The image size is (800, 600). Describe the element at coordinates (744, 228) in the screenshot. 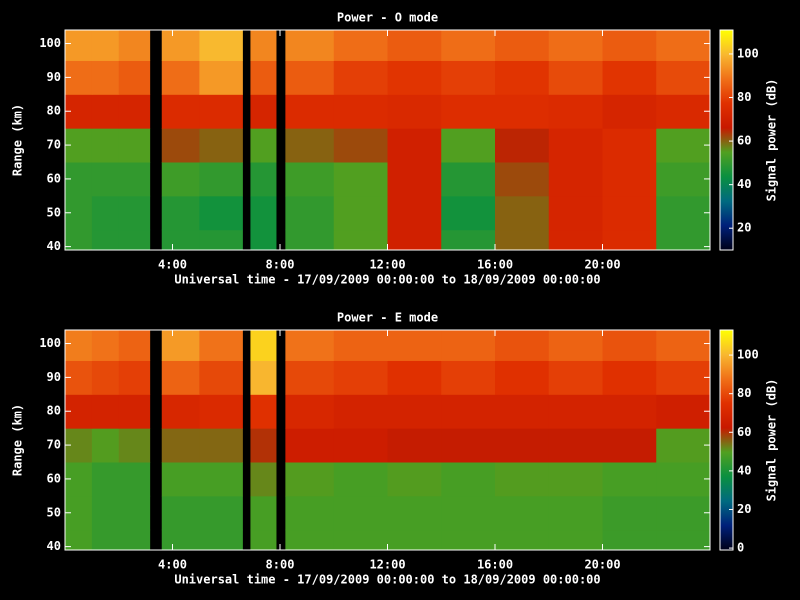

I see `colorbar-tick-label: 20` at that location.